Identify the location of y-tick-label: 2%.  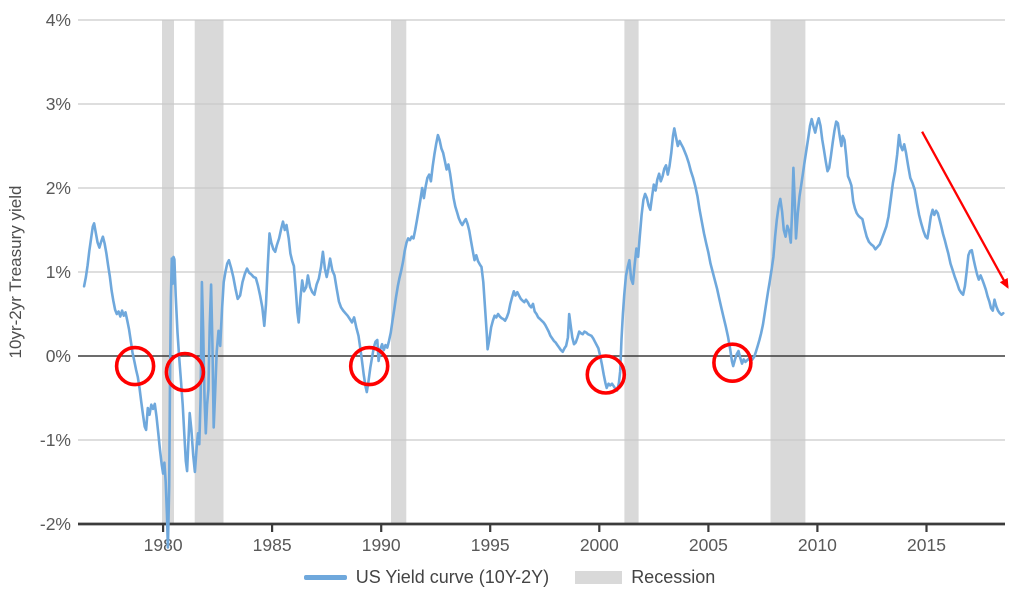
(58, 188).